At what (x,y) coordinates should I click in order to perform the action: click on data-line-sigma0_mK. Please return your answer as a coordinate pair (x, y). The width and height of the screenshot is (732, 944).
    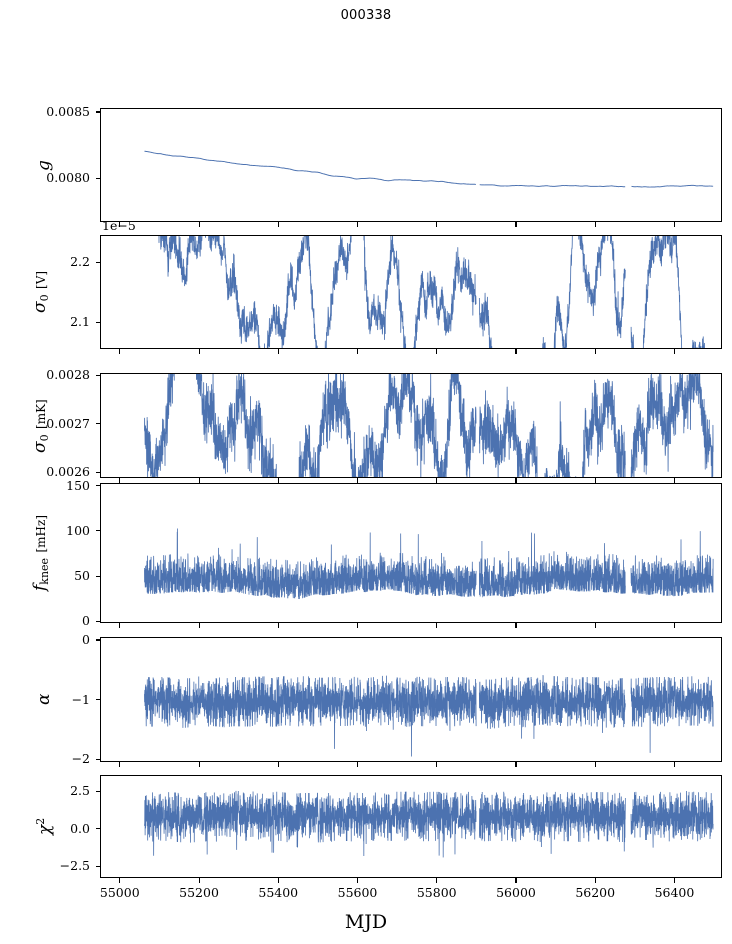
    Looking at the image, I should click on (429, 425).